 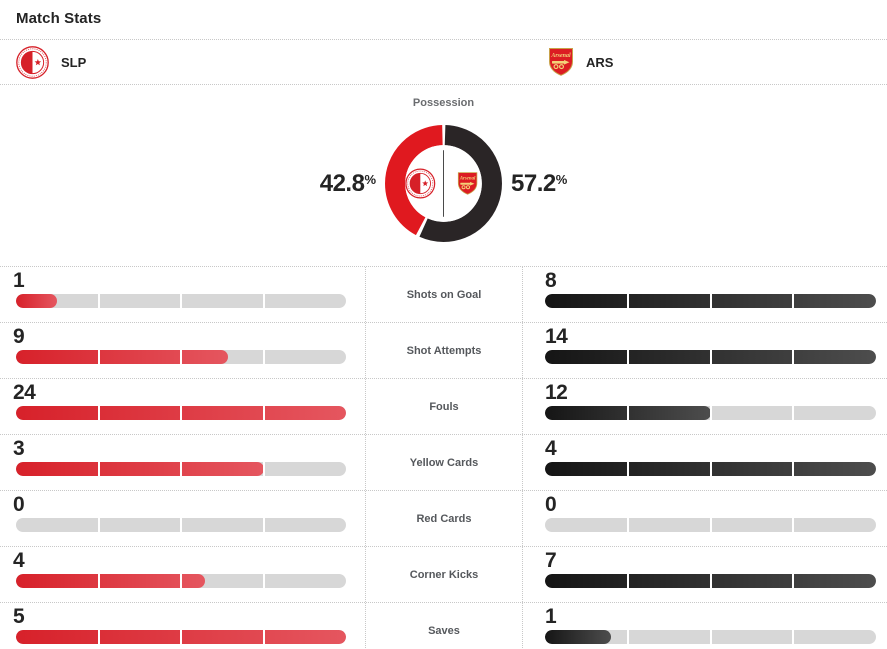 I want to click on away-stat-cell: 12, so click(x=705, y=406).